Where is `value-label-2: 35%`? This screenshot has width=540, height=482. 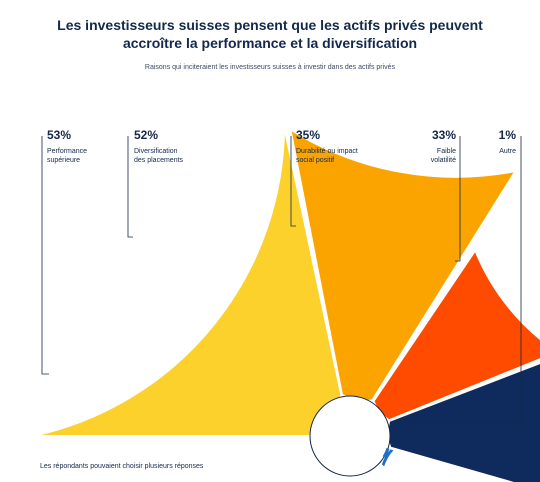
value-label-2: 35% is located at coordinates (308, 135).